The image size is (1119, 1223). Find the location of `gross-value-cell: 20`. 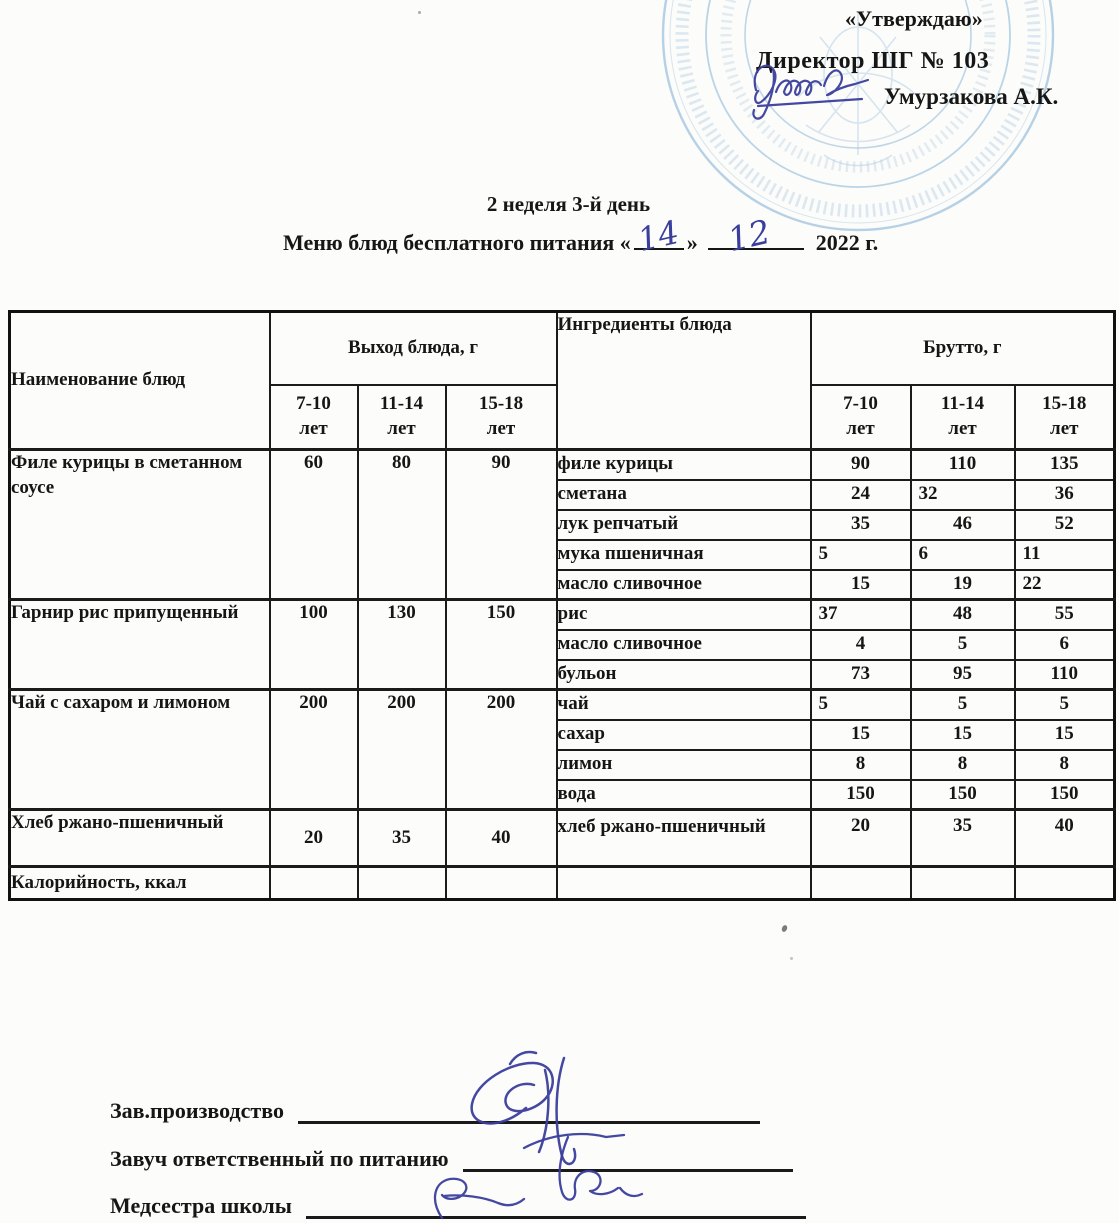

gross-value-cell: 20 is located at coordinates (860, 838).